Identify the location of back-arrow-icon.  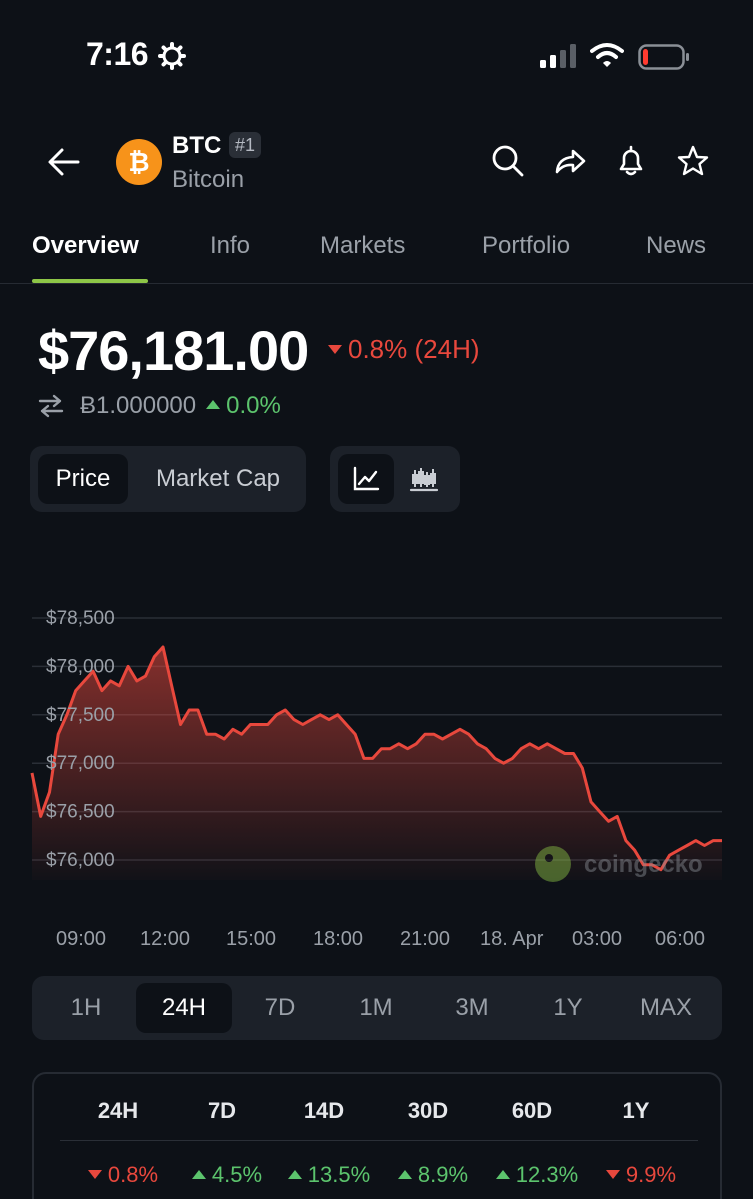
(64, 162).